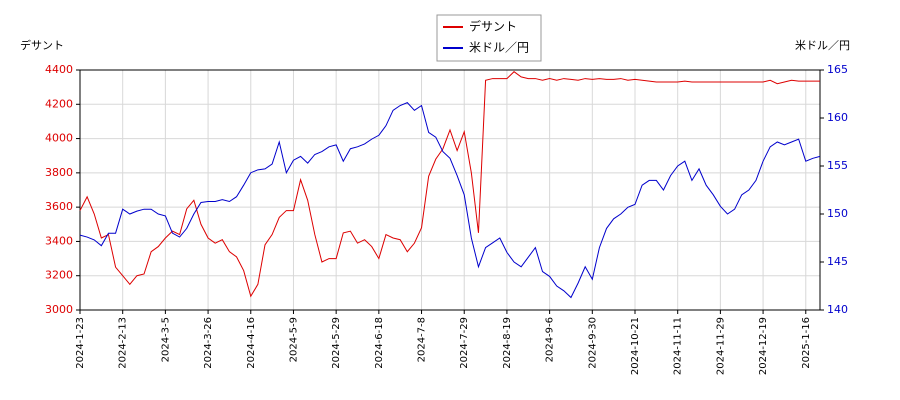 This screenshot has height=400, width=900. I want to click on x-tick-label: 2024-1-23, so click(80, 343).